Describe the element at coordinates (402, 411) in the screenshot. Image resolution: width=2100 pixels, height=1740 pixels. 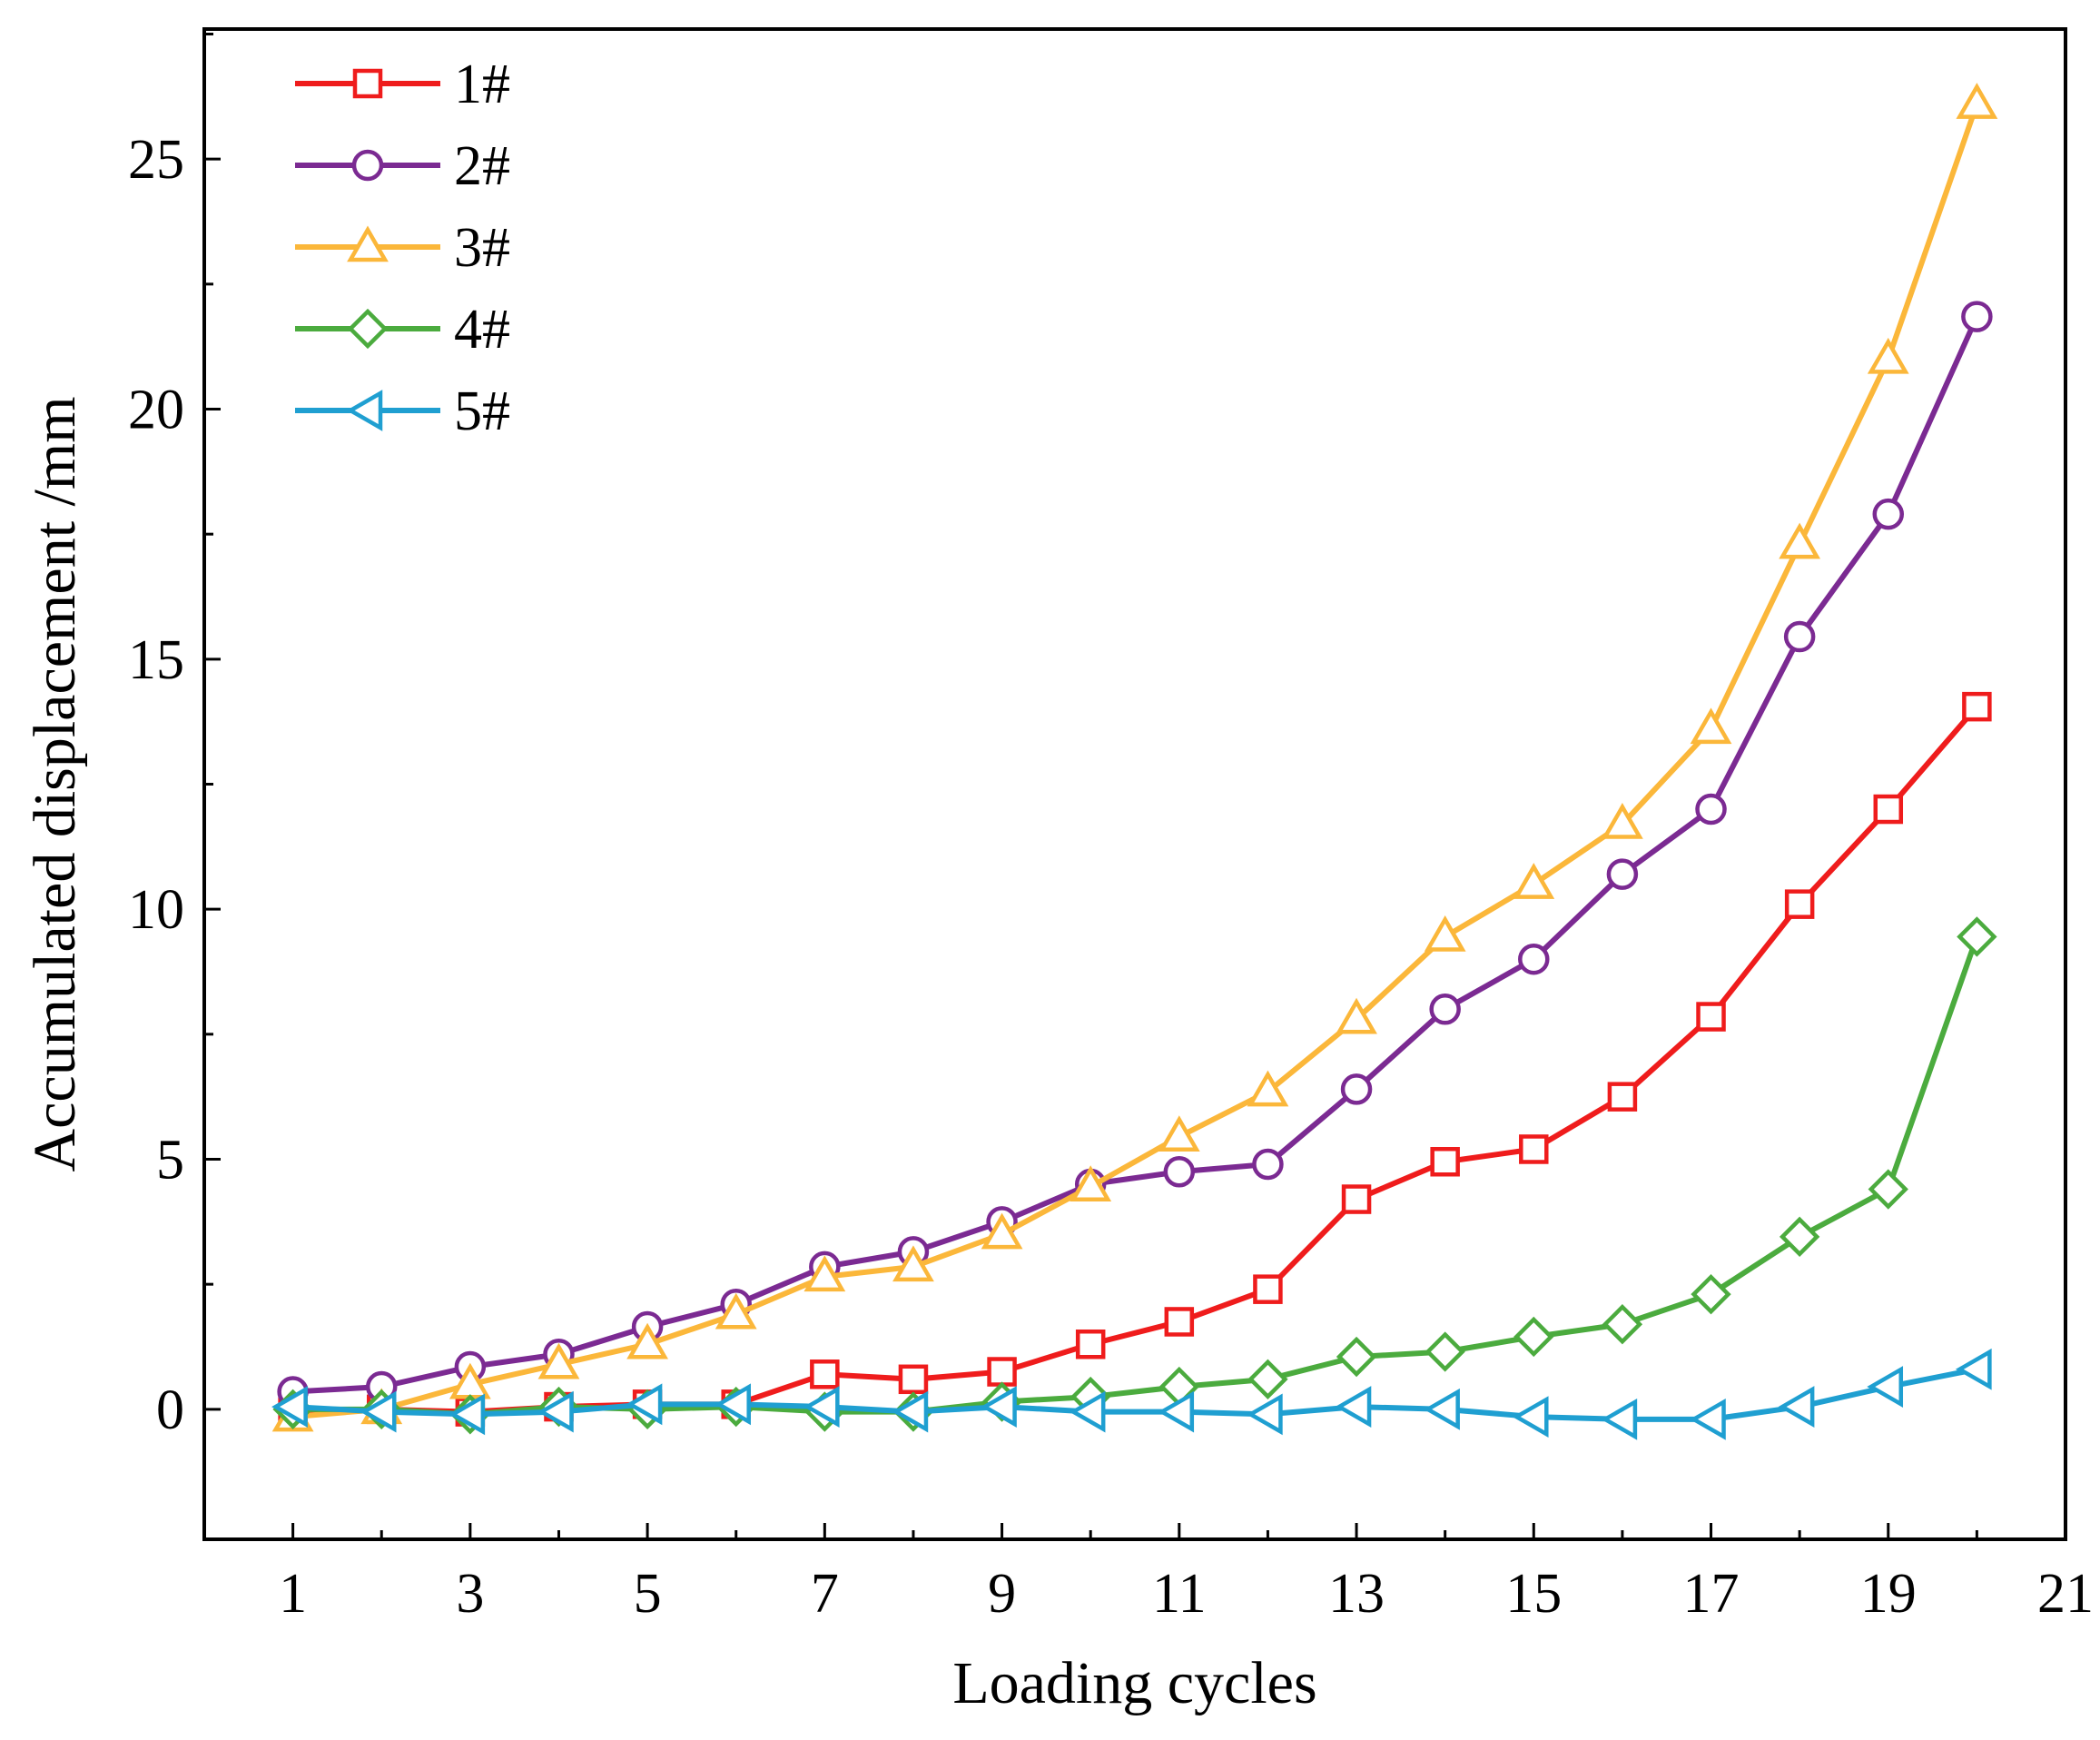
I see `legend-item: 5#` at that location.